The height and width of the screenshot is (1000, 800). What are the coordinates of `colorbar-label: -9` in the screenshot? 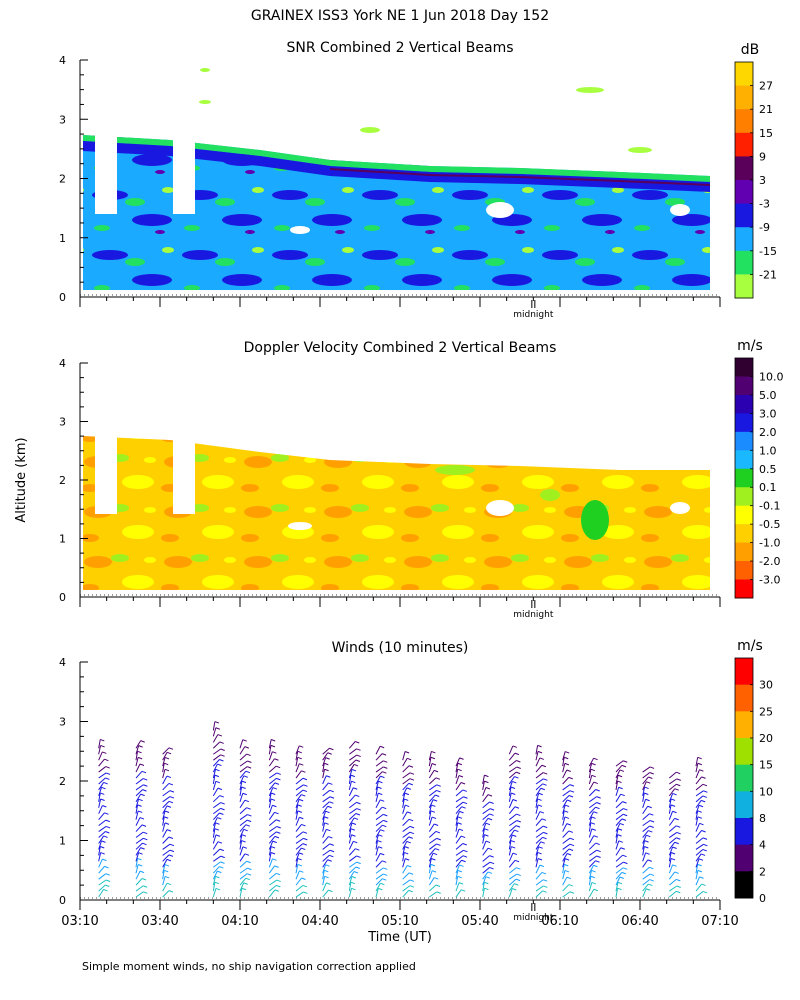 It's located at (764, 227).